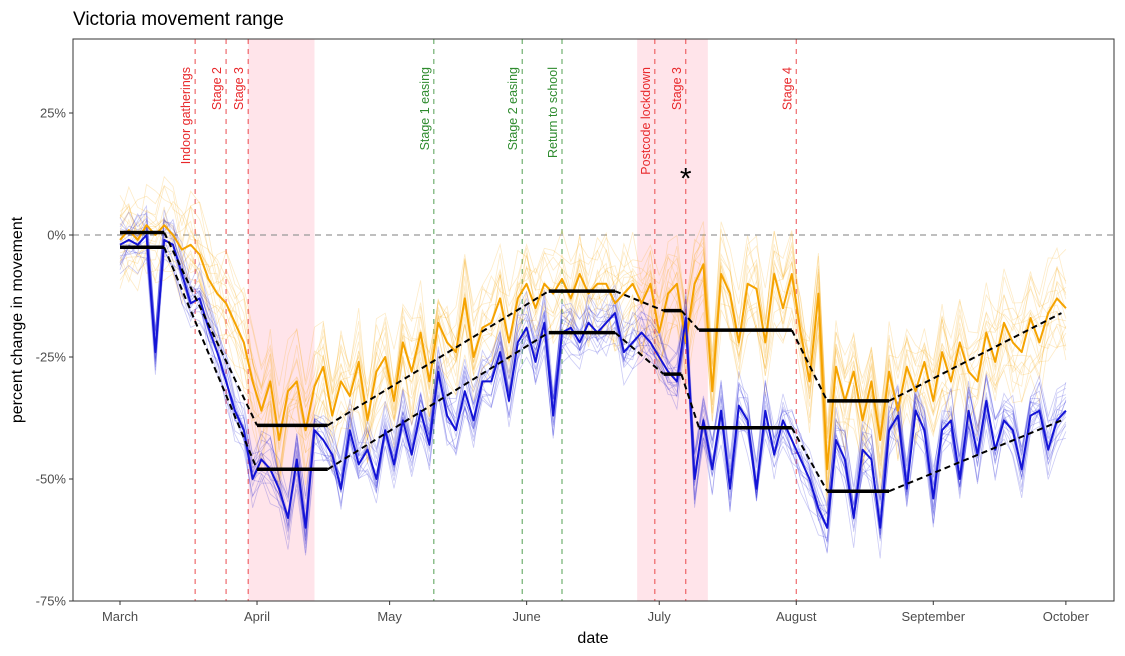 Image resolution: width=1125 pixels, height=656 pixels. Describe the element at coordinates (53, 113) in the screenshot. I see `y-tick-label-0: 25%` at that location.